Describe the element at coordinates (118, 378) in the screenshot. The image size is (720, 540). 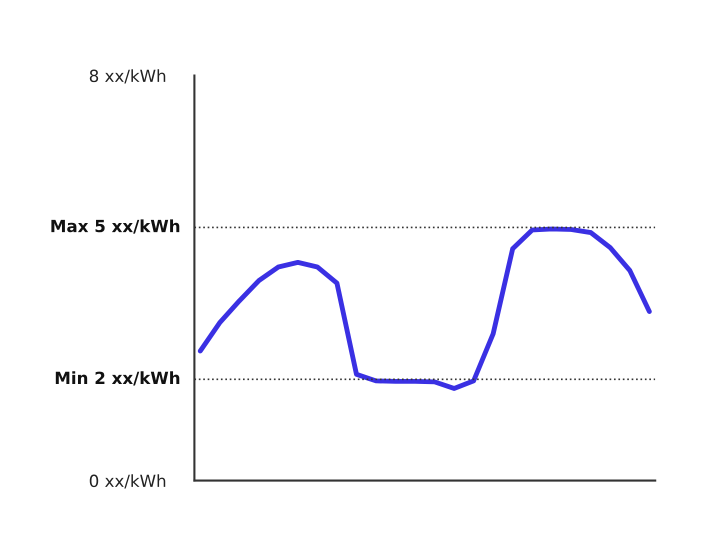
I see `ref-line-label: Min 2 xx/kWh` at that location.